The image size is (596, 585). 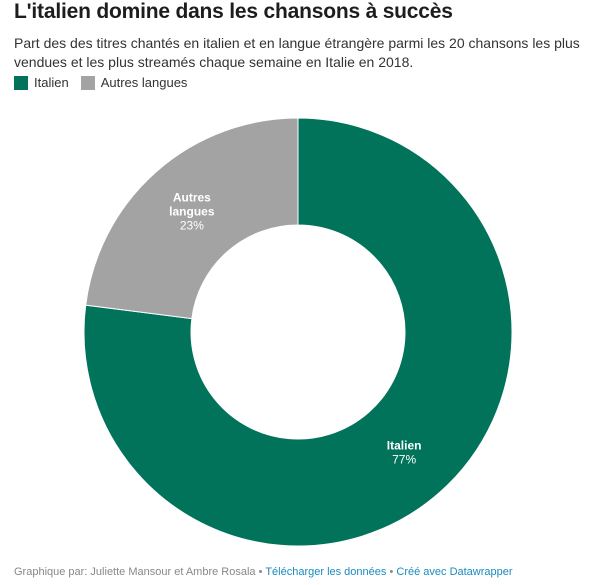 What do you see at coordinates (21, 82) in the screenshot?
I see `legend-swatch-italien` at bounding box center [21, 82].